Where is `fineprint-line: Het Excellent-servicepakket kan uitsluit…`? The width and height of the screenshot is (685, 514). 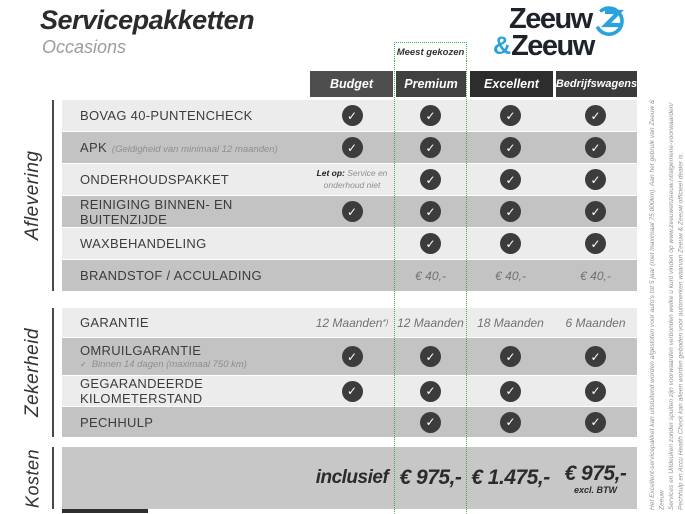
fineprint-line: Het Excellent-servicepakket kan uitsluit… is located at coordinates (657, 304).